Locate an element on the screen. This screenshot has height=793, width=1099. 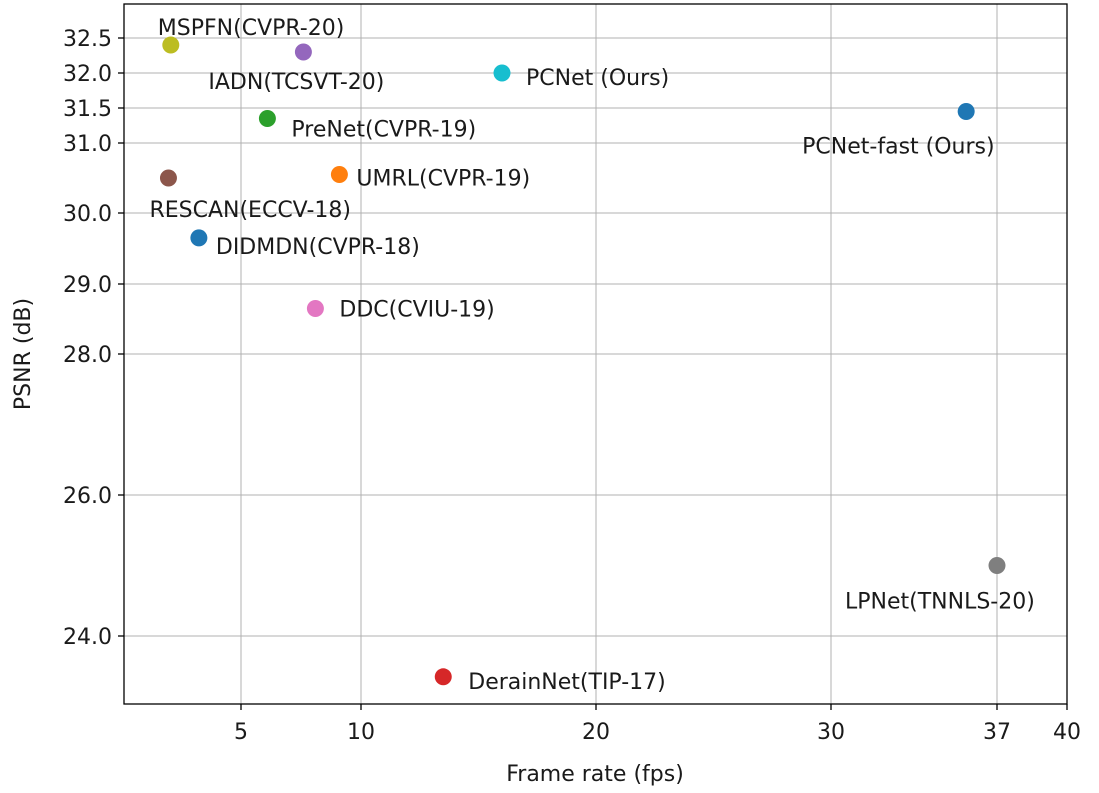
y-axis-label: PSNR (dB) is located at coordinates (23, 354).